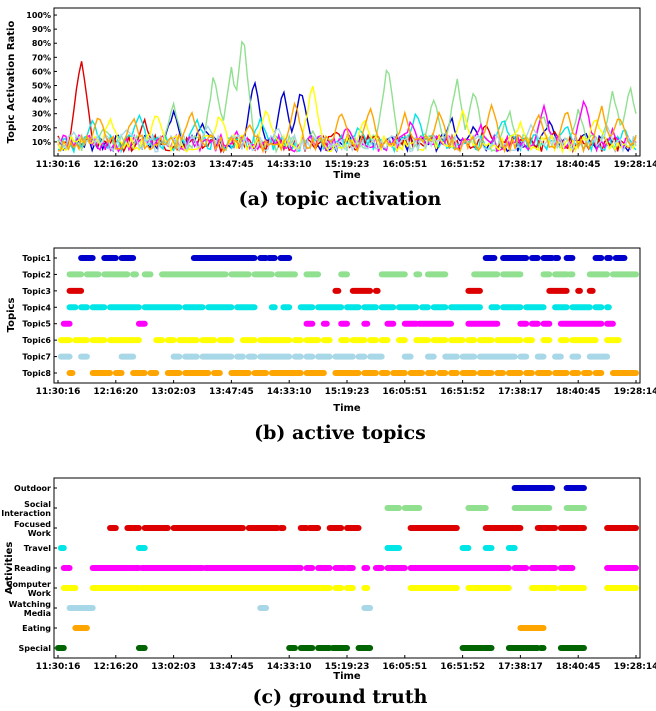 The height and width of the screenshot is (711, 656). What do you see at coordinates (340, 697) in the screenshot?
I see `caption-c: (c) ground truth` at bounding box center [340, 697].